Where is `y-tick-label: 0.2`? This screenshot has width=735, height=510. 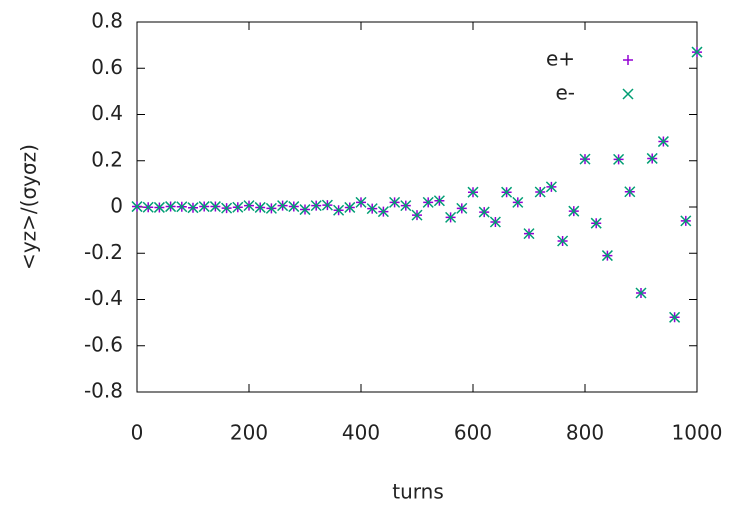
y-tick-label: 0.2 is located at coordinates (107, 159).